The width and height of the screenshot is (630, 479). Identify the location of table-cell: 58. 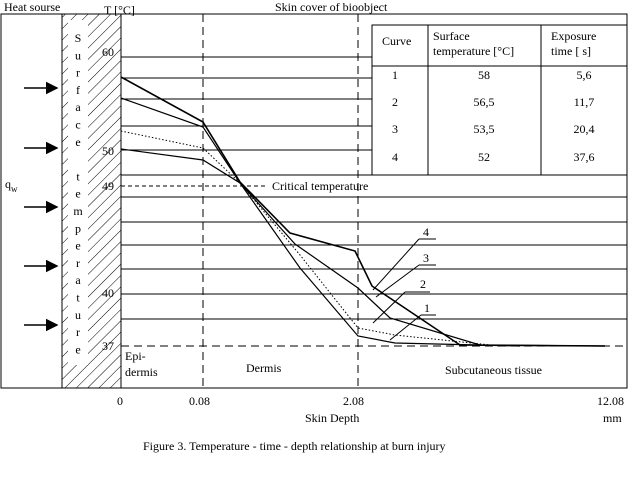
(484, 75).